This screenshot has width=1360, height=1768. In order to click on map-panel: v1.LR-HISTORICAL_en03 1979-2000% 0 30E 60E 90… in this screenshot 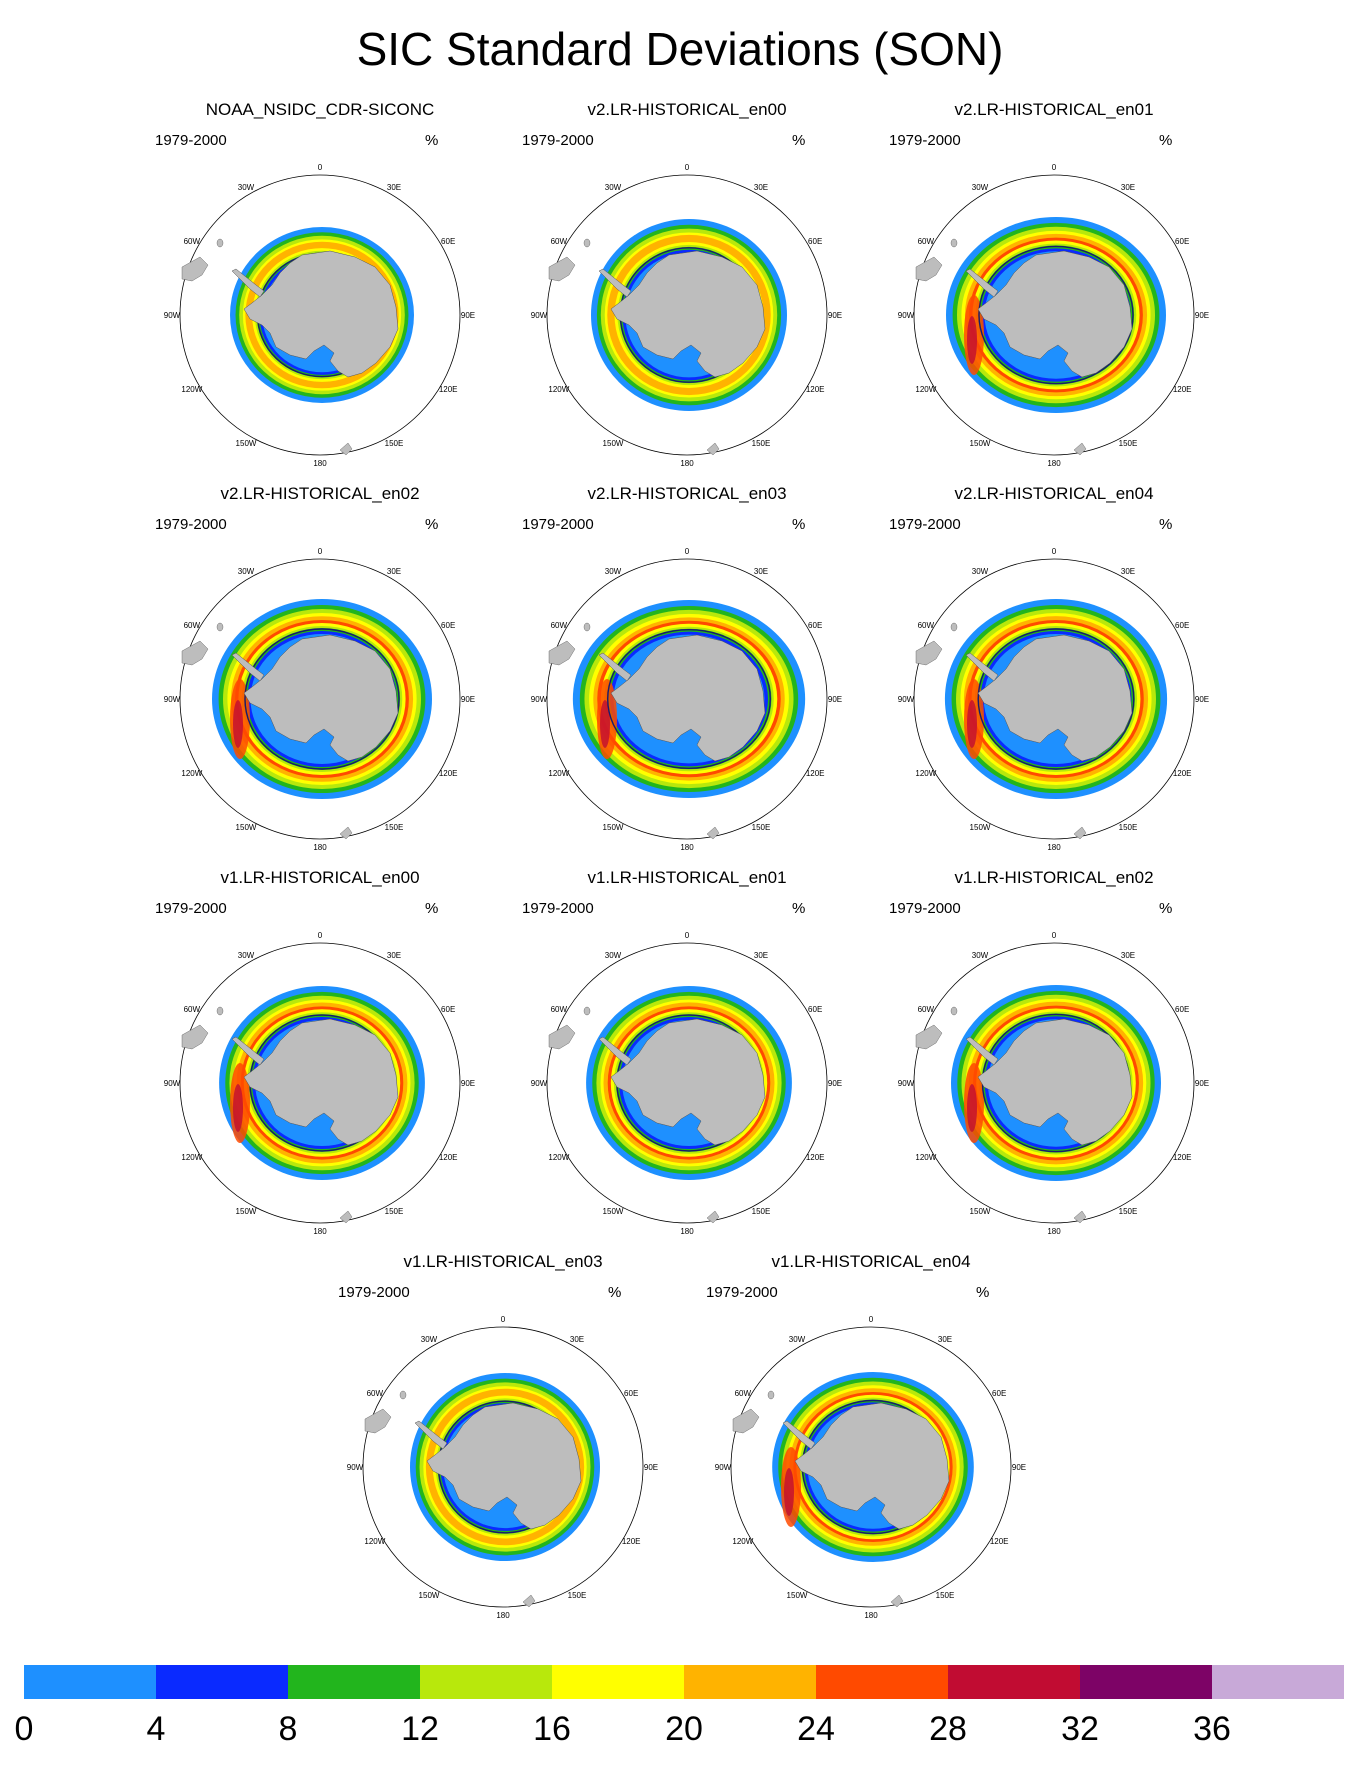, I will do `click(503, 1437)`.